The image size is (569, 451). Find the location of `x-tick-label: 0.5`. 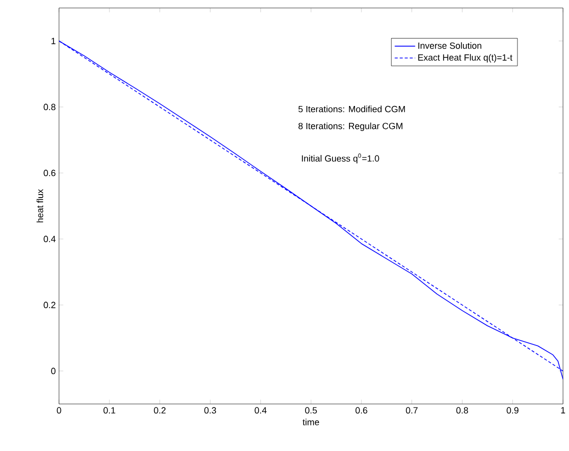

x-tick-label: 0.5 is located at coordinates (311, 410).